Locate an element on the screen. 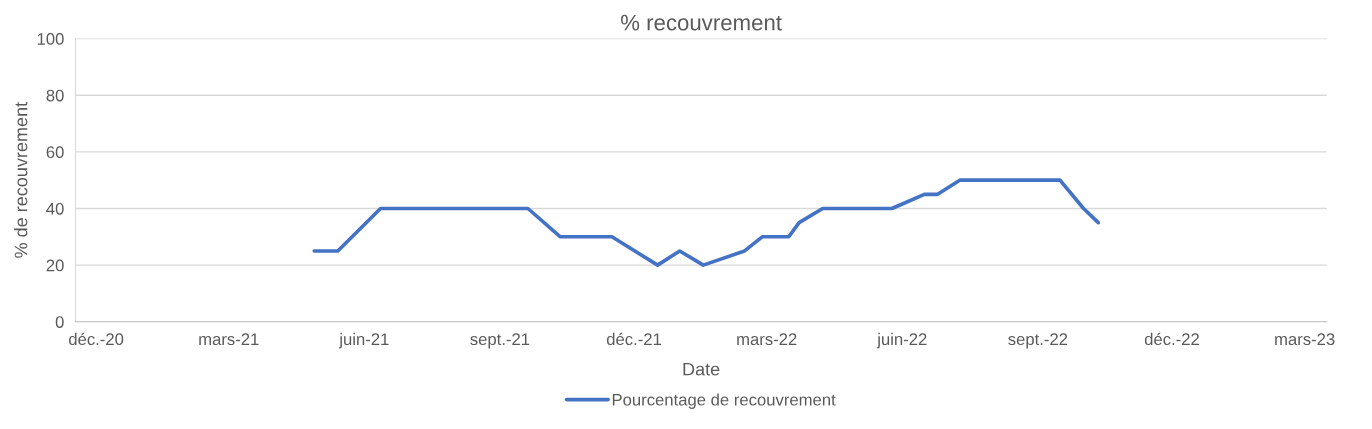 This screenshot has width=1372, height=429. x-tick-label: mars-21 is located at coordinates (229, 339).